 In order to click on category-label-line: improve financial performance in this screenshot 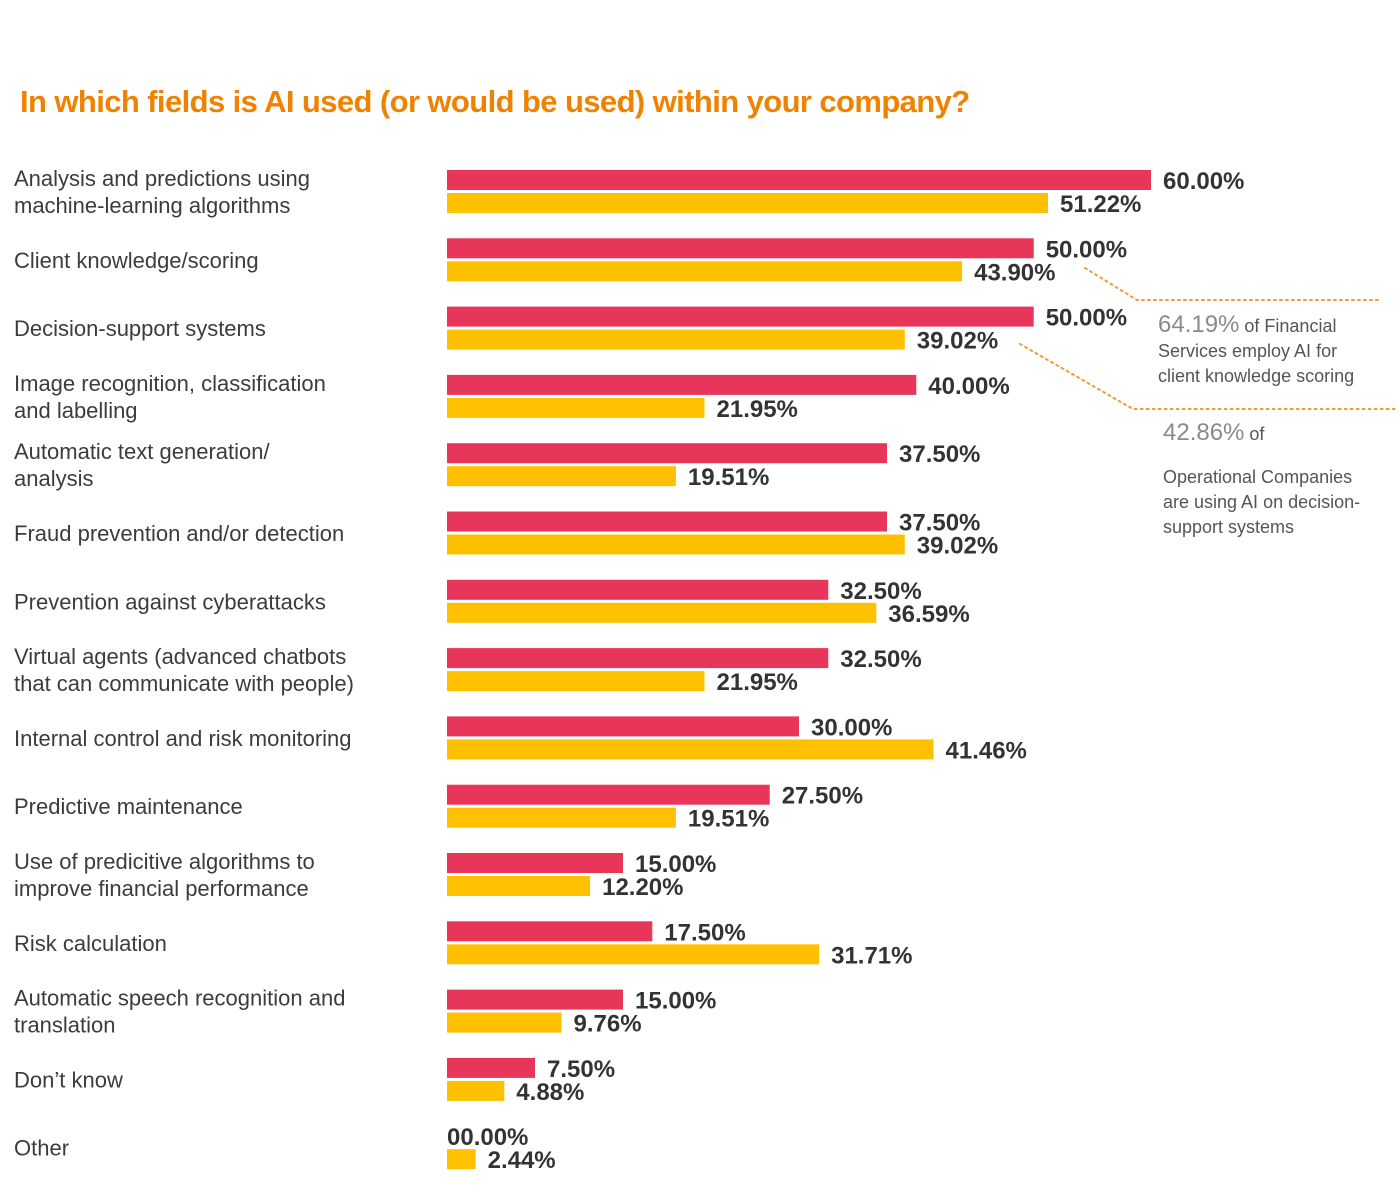, I will do `click(161, 888)`.